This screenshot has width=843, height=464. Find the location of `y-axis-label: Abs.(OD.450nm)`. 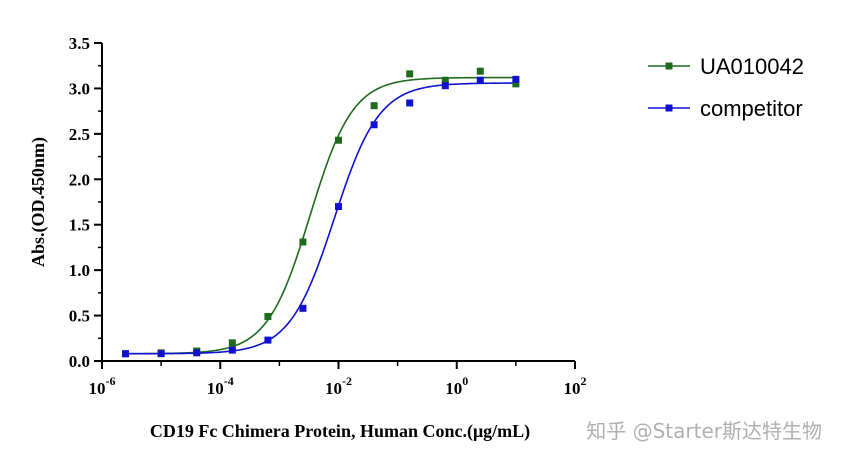

y-axis-label: Abs.(OD.450nm) is located at coordinates (38, 202).